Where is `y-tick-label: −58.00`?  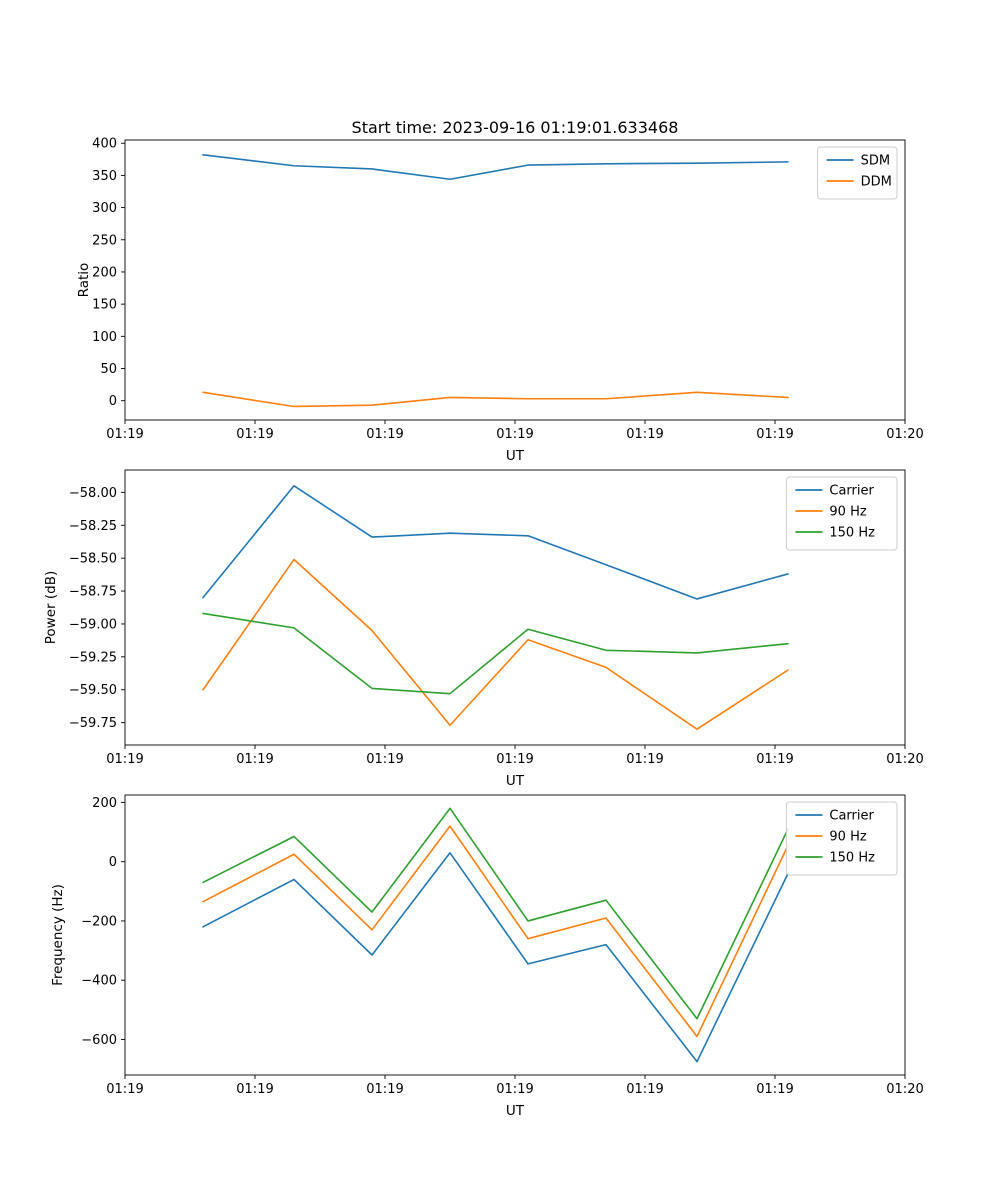 y-tick-label: −58.00 is located at coordinates (93, 493).